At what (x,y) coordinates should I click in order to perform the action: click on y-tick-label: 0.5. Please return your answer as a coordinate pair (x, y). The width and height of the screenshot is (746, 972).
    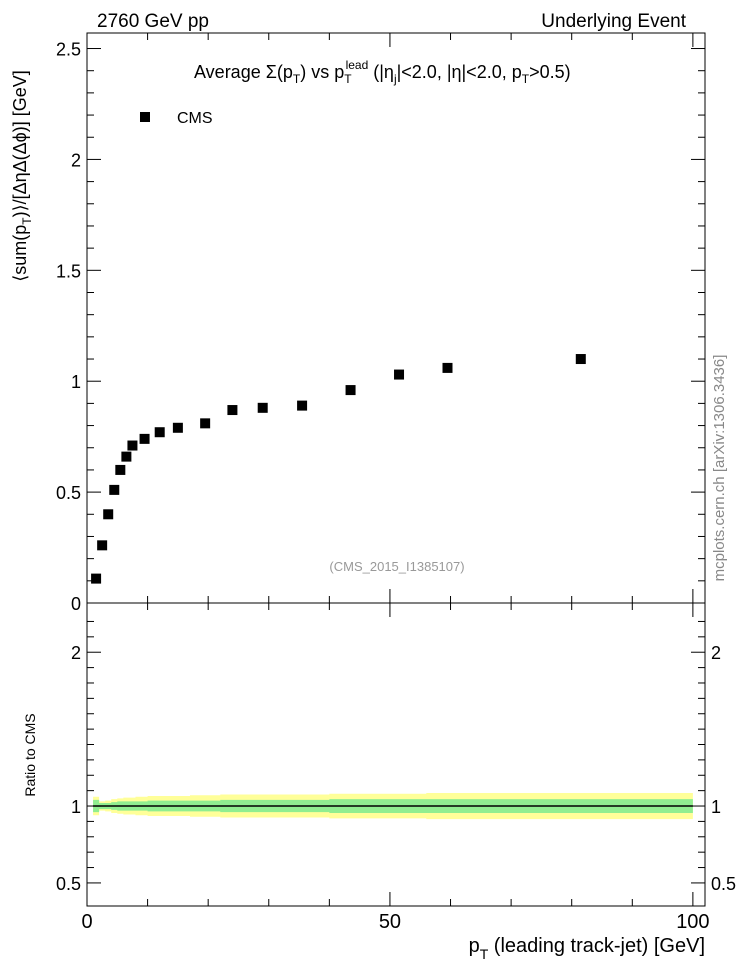
    Looking at the image, I should click on (68, 493).